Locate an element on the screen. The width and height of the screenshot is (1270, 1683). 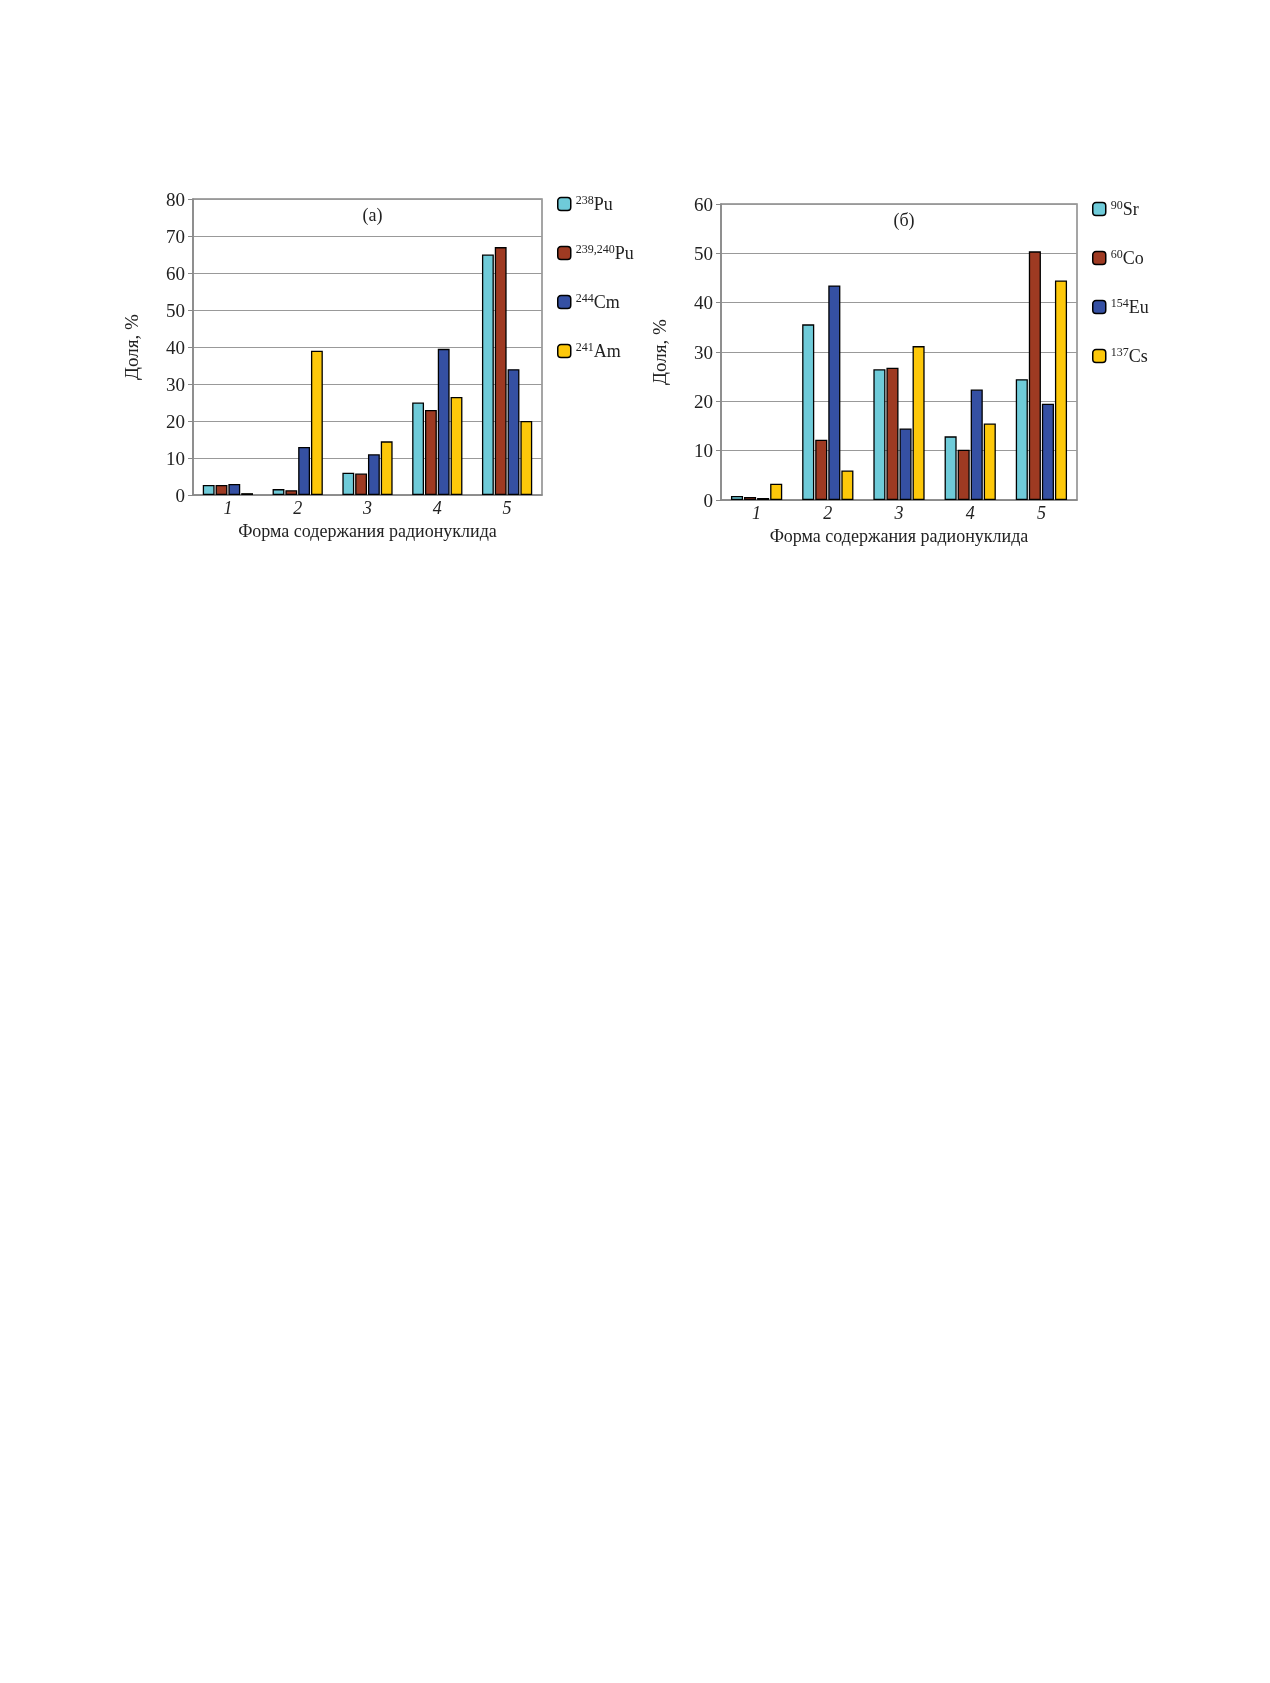
chart-title: (б) is located at coordinates (904, 220).